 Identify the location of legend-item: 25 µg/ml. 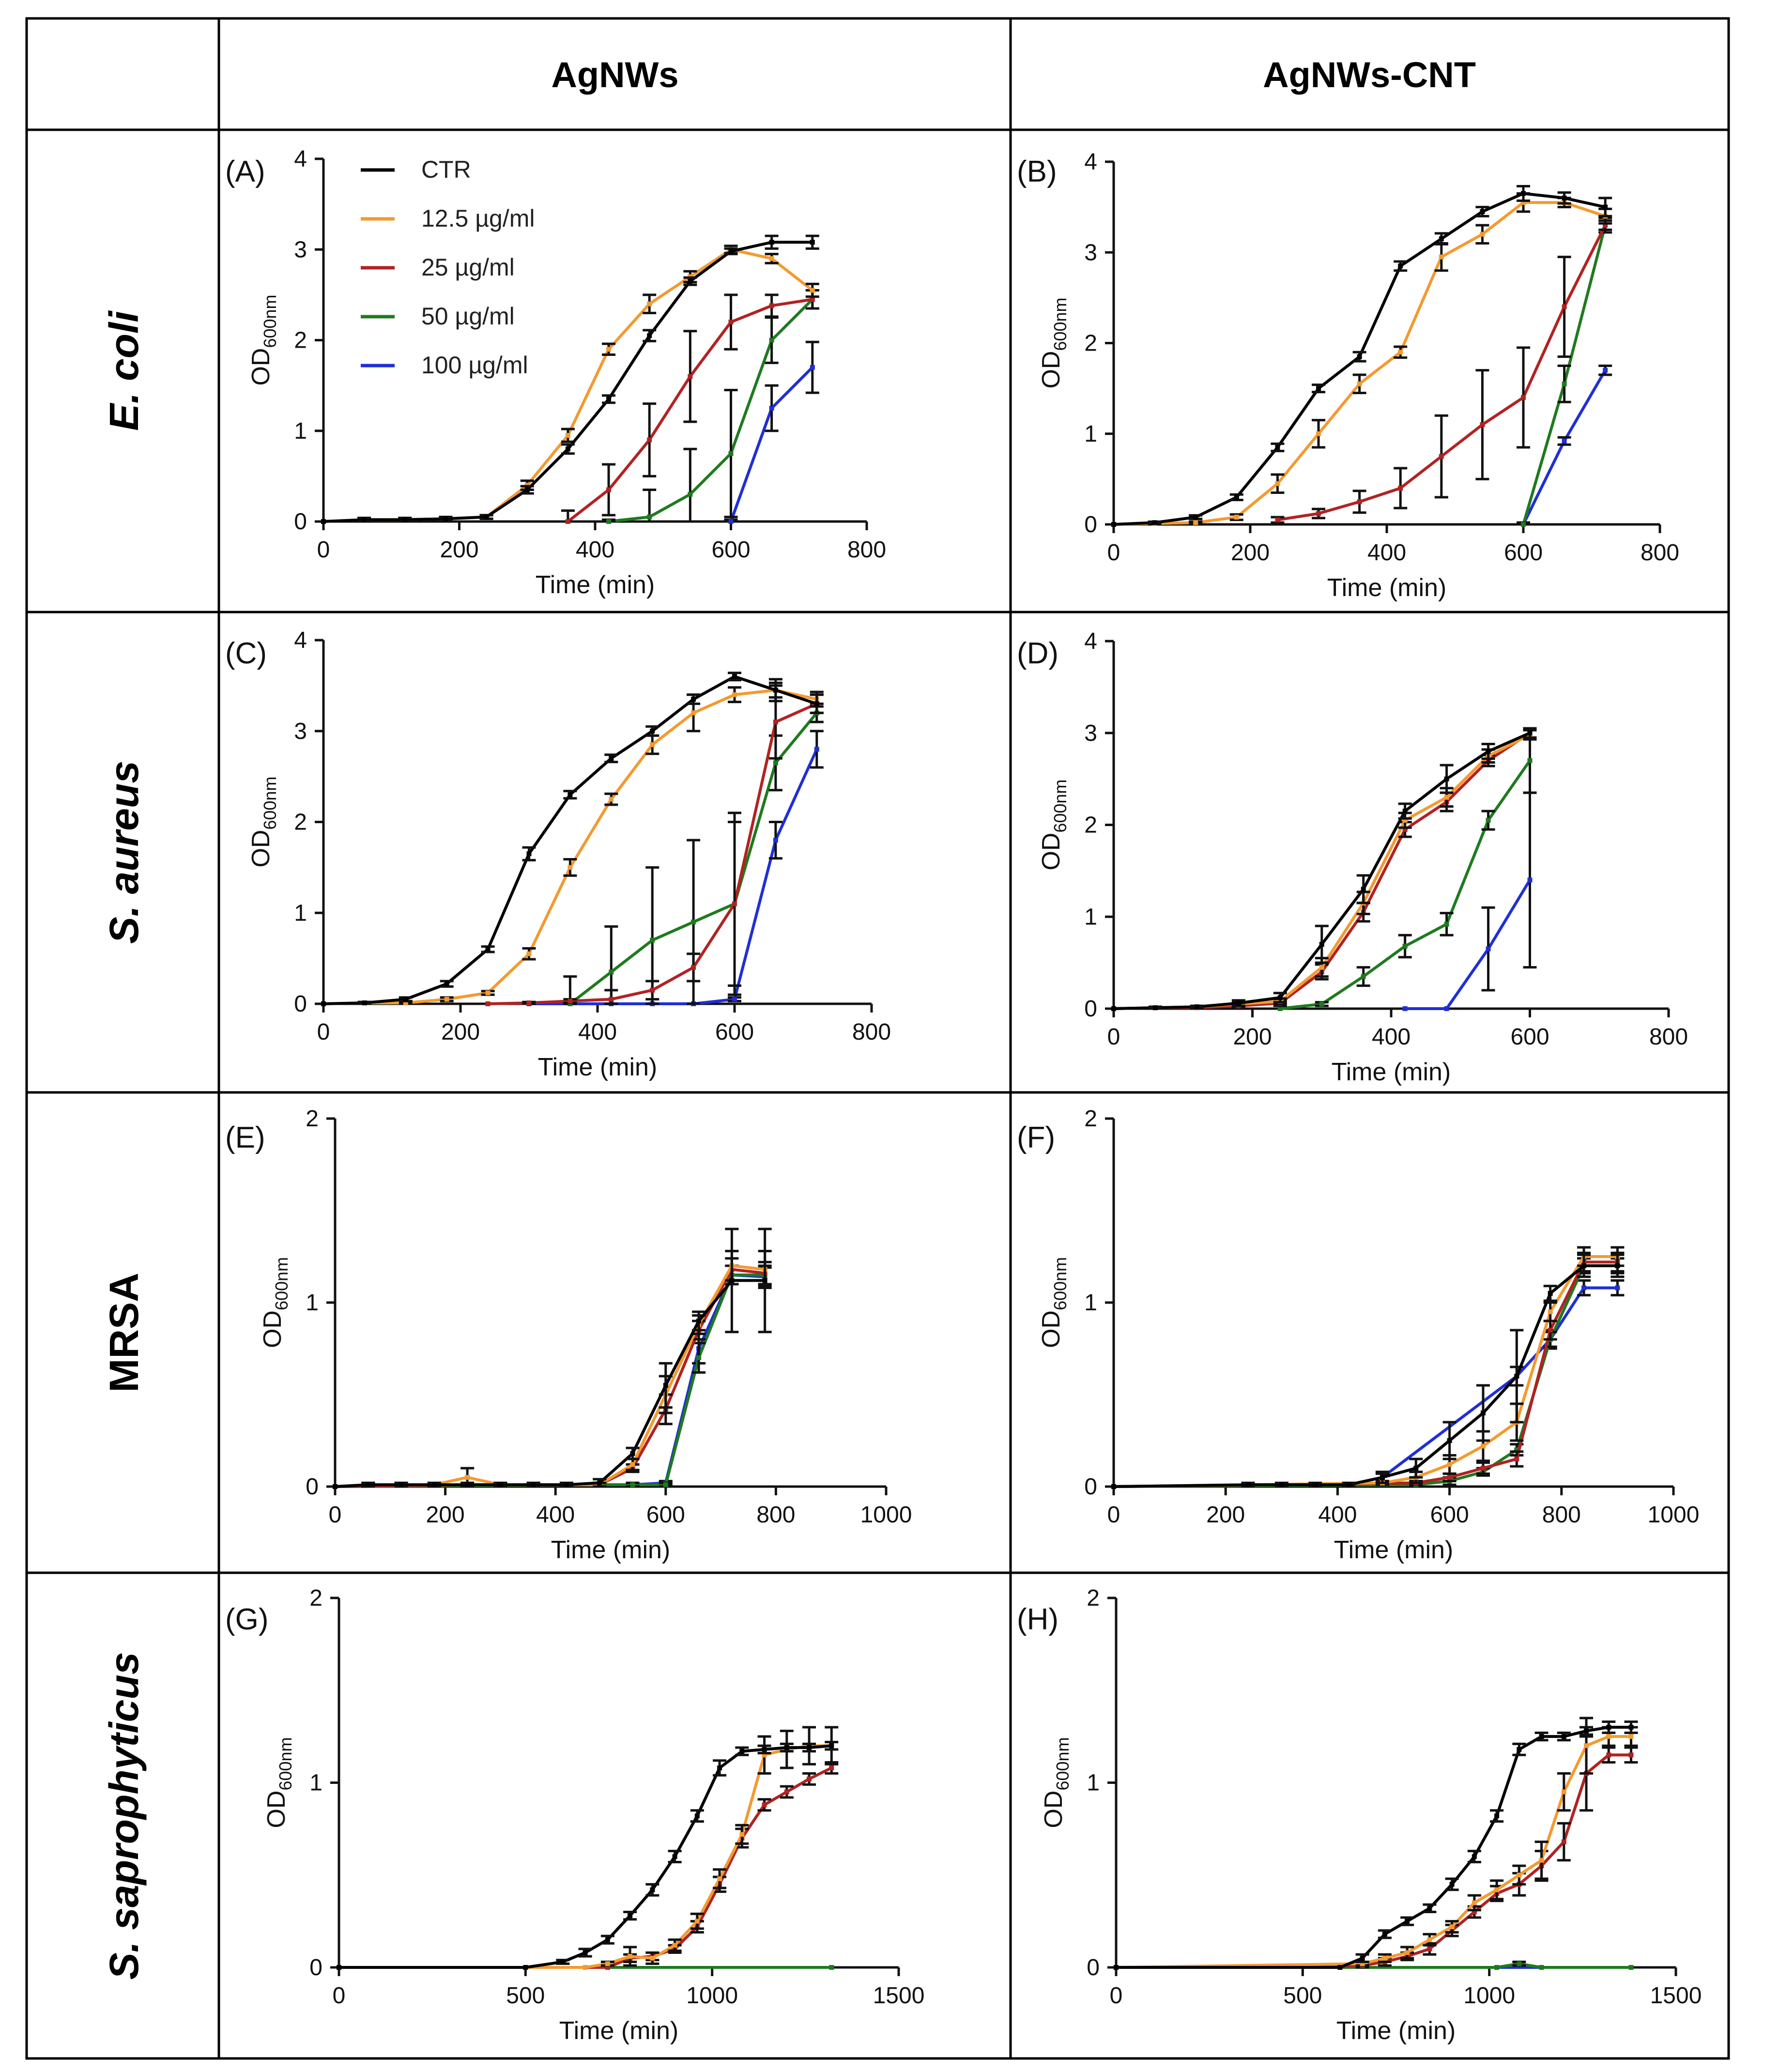
(438, 267).